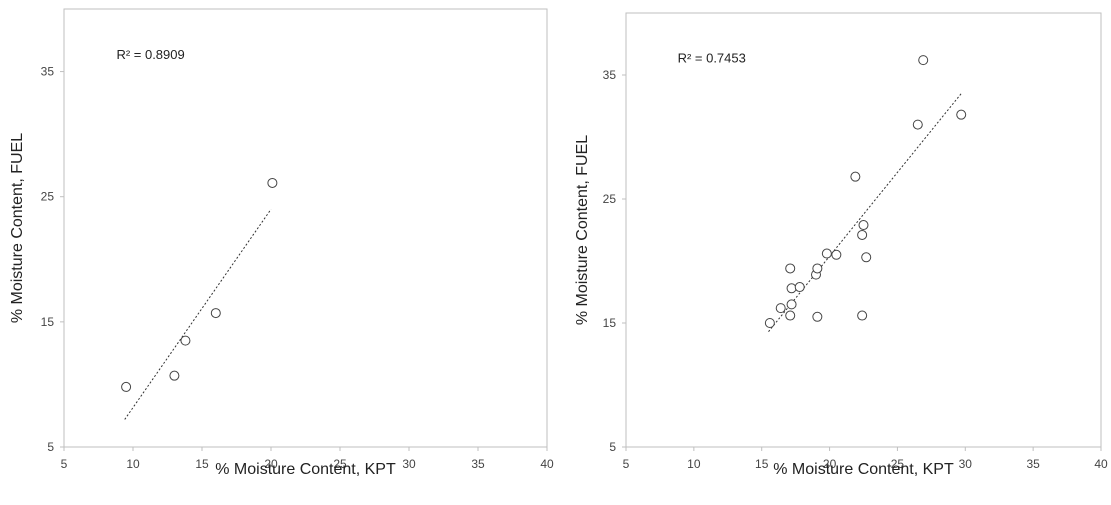  I want to click on r-squared-annotation: R² = 0.7453, so click(712, 58).